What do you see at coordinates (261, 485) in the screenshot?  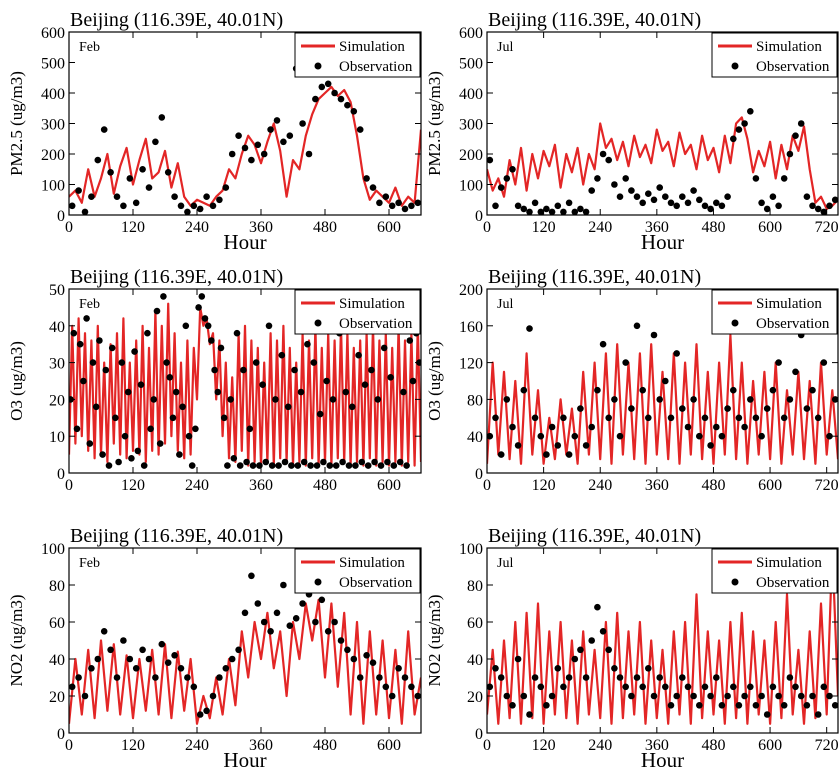 I see `x-tick-label: 360` at bounding box center [261, 485].